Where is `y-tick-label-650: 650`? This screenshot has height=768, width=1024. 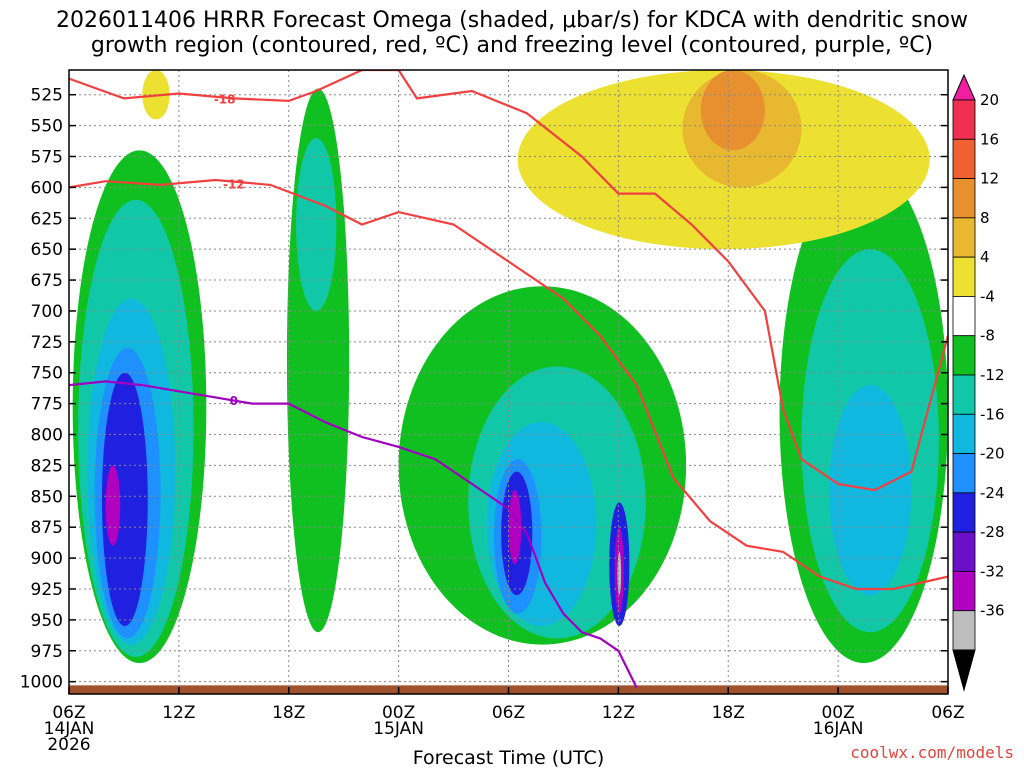
y-tick-label-650: 650 is located at coordinates (47, 250).